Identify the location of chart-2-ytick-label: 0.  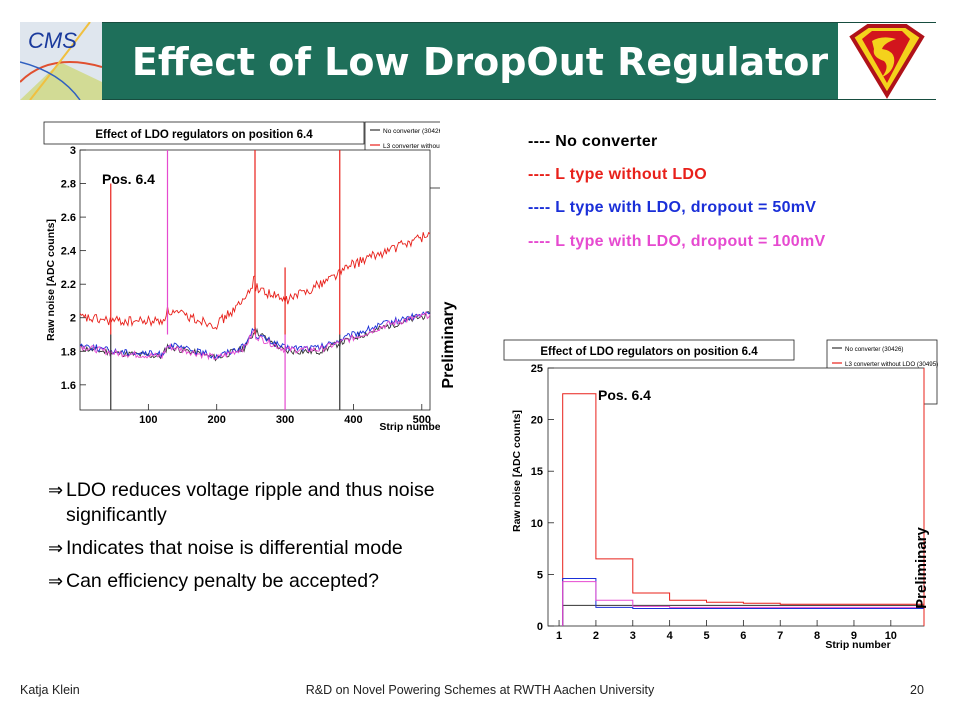
(540, 627).